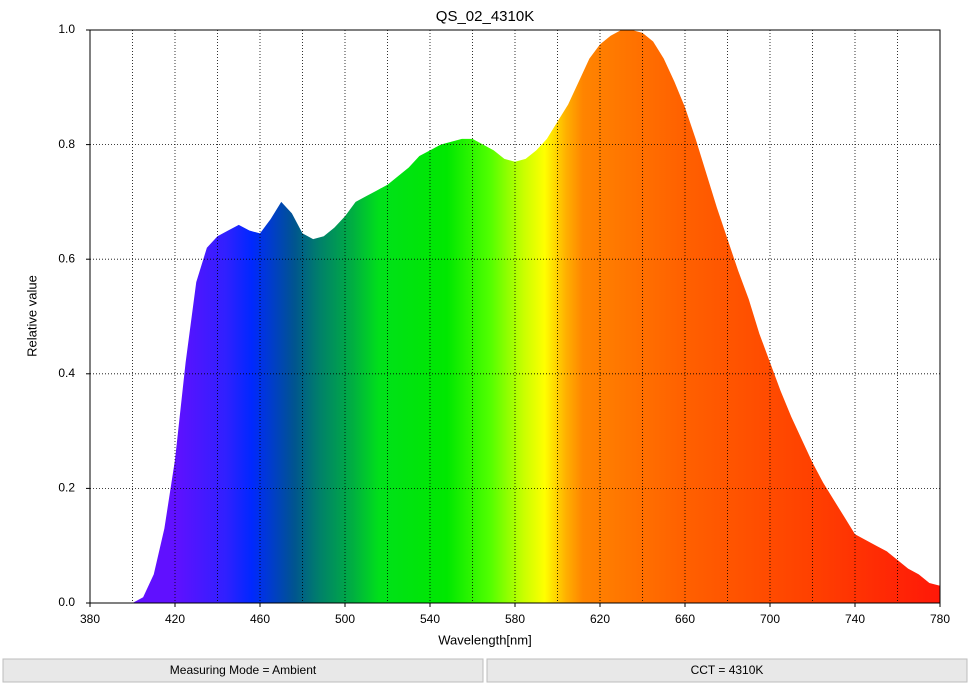  I want to click on y-tick-label: 0.4, so click(66, 373).